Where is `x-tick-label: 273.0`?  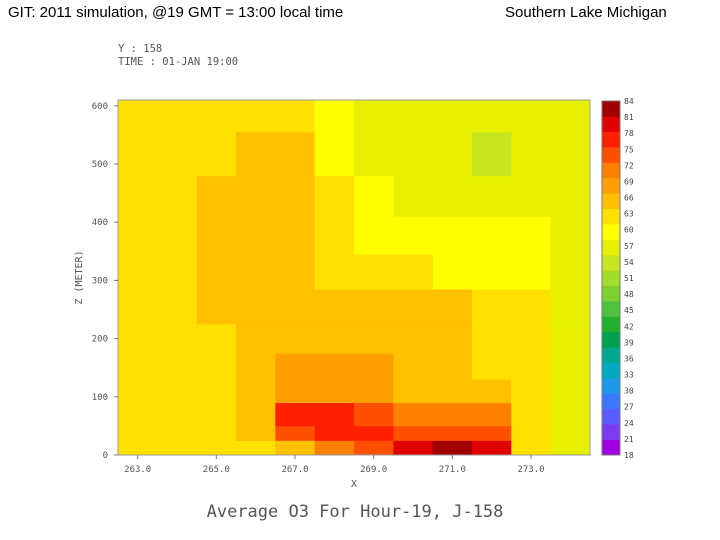 x-tick-label: 273.0 is located at coordinates (530, 470).